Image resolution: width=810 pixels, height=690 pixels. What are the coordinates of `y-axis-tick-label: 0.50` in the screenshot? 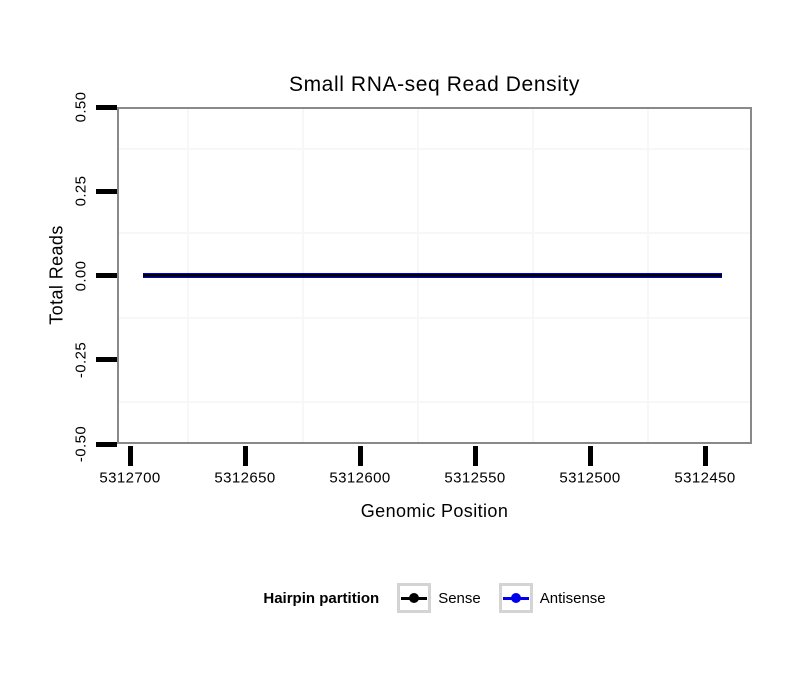 It's located at (81, 107).